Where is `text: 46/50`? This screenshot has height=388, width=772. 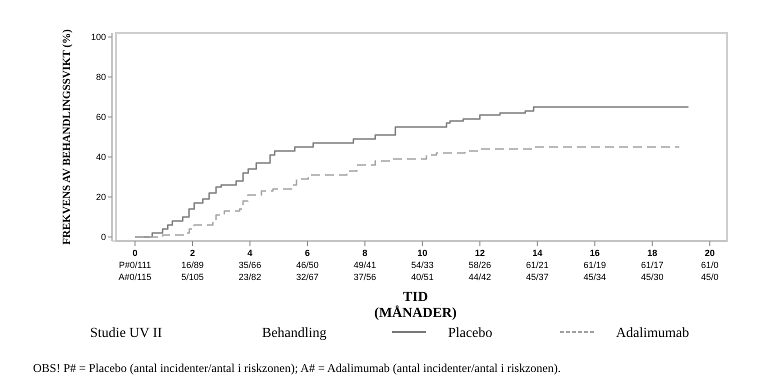
text: 46/50 is located at coordinates (307, 265).